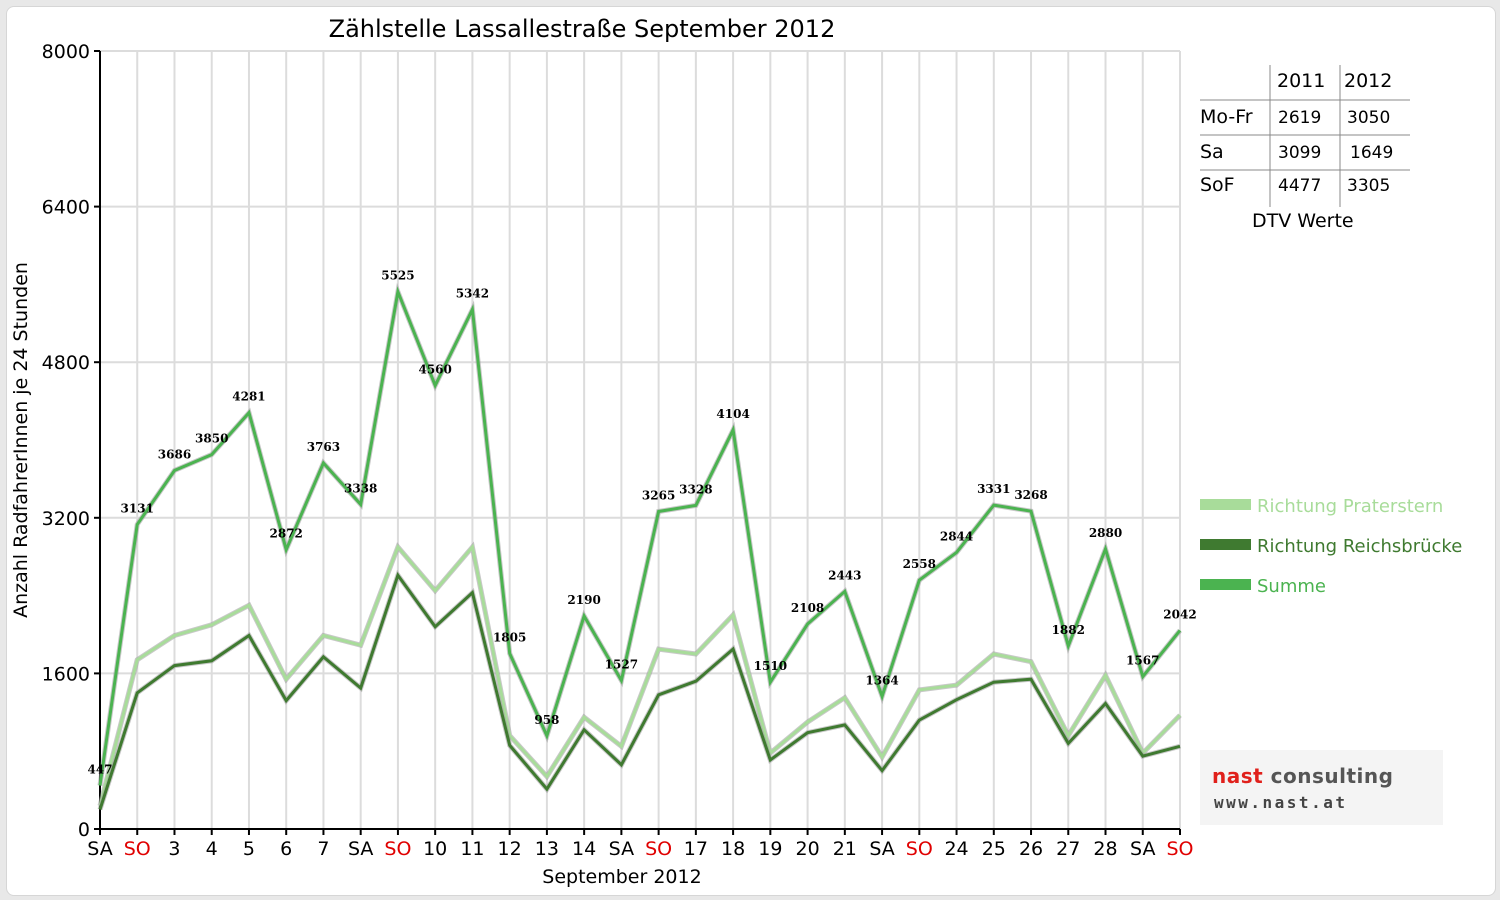 Image resolution: width=1500 pixels, height=900 pixels. Describe the element at coordinates (66, 519) in the screenshot. I see `y-tick-label: 3200` at that location.